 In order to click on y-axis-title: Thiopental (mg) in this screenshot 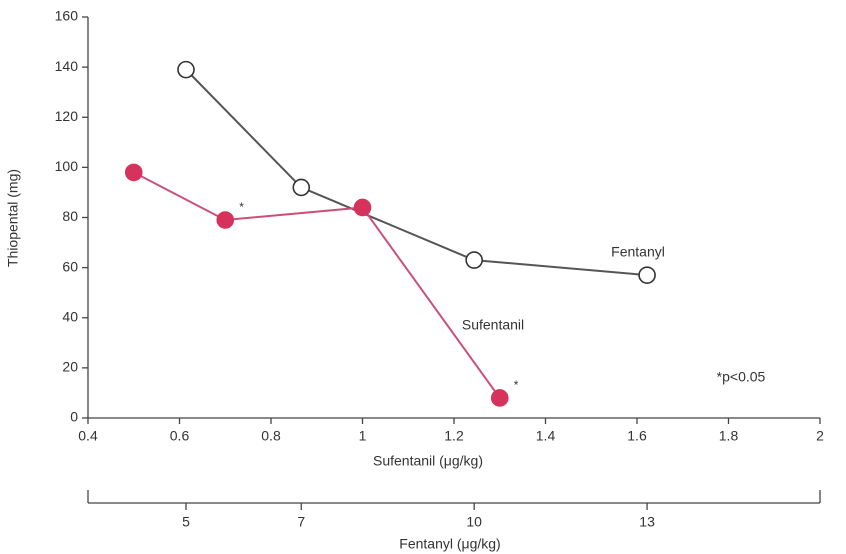, I will do `click(13, 218)`.